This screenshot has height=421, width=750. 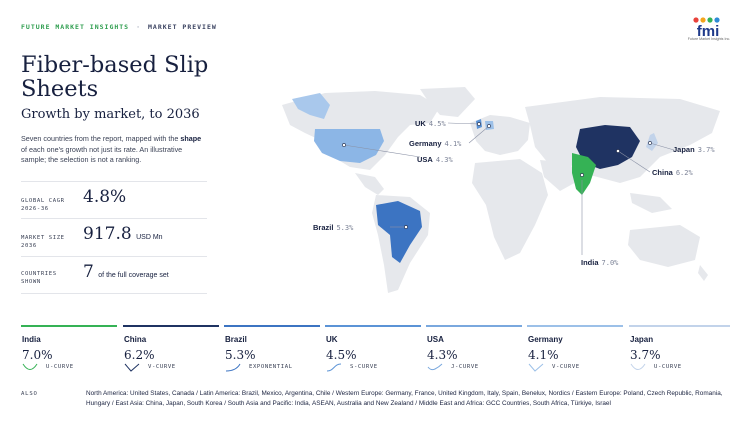 I want to click on map-label-china: China 6.2%, so click(x=672, y=172).